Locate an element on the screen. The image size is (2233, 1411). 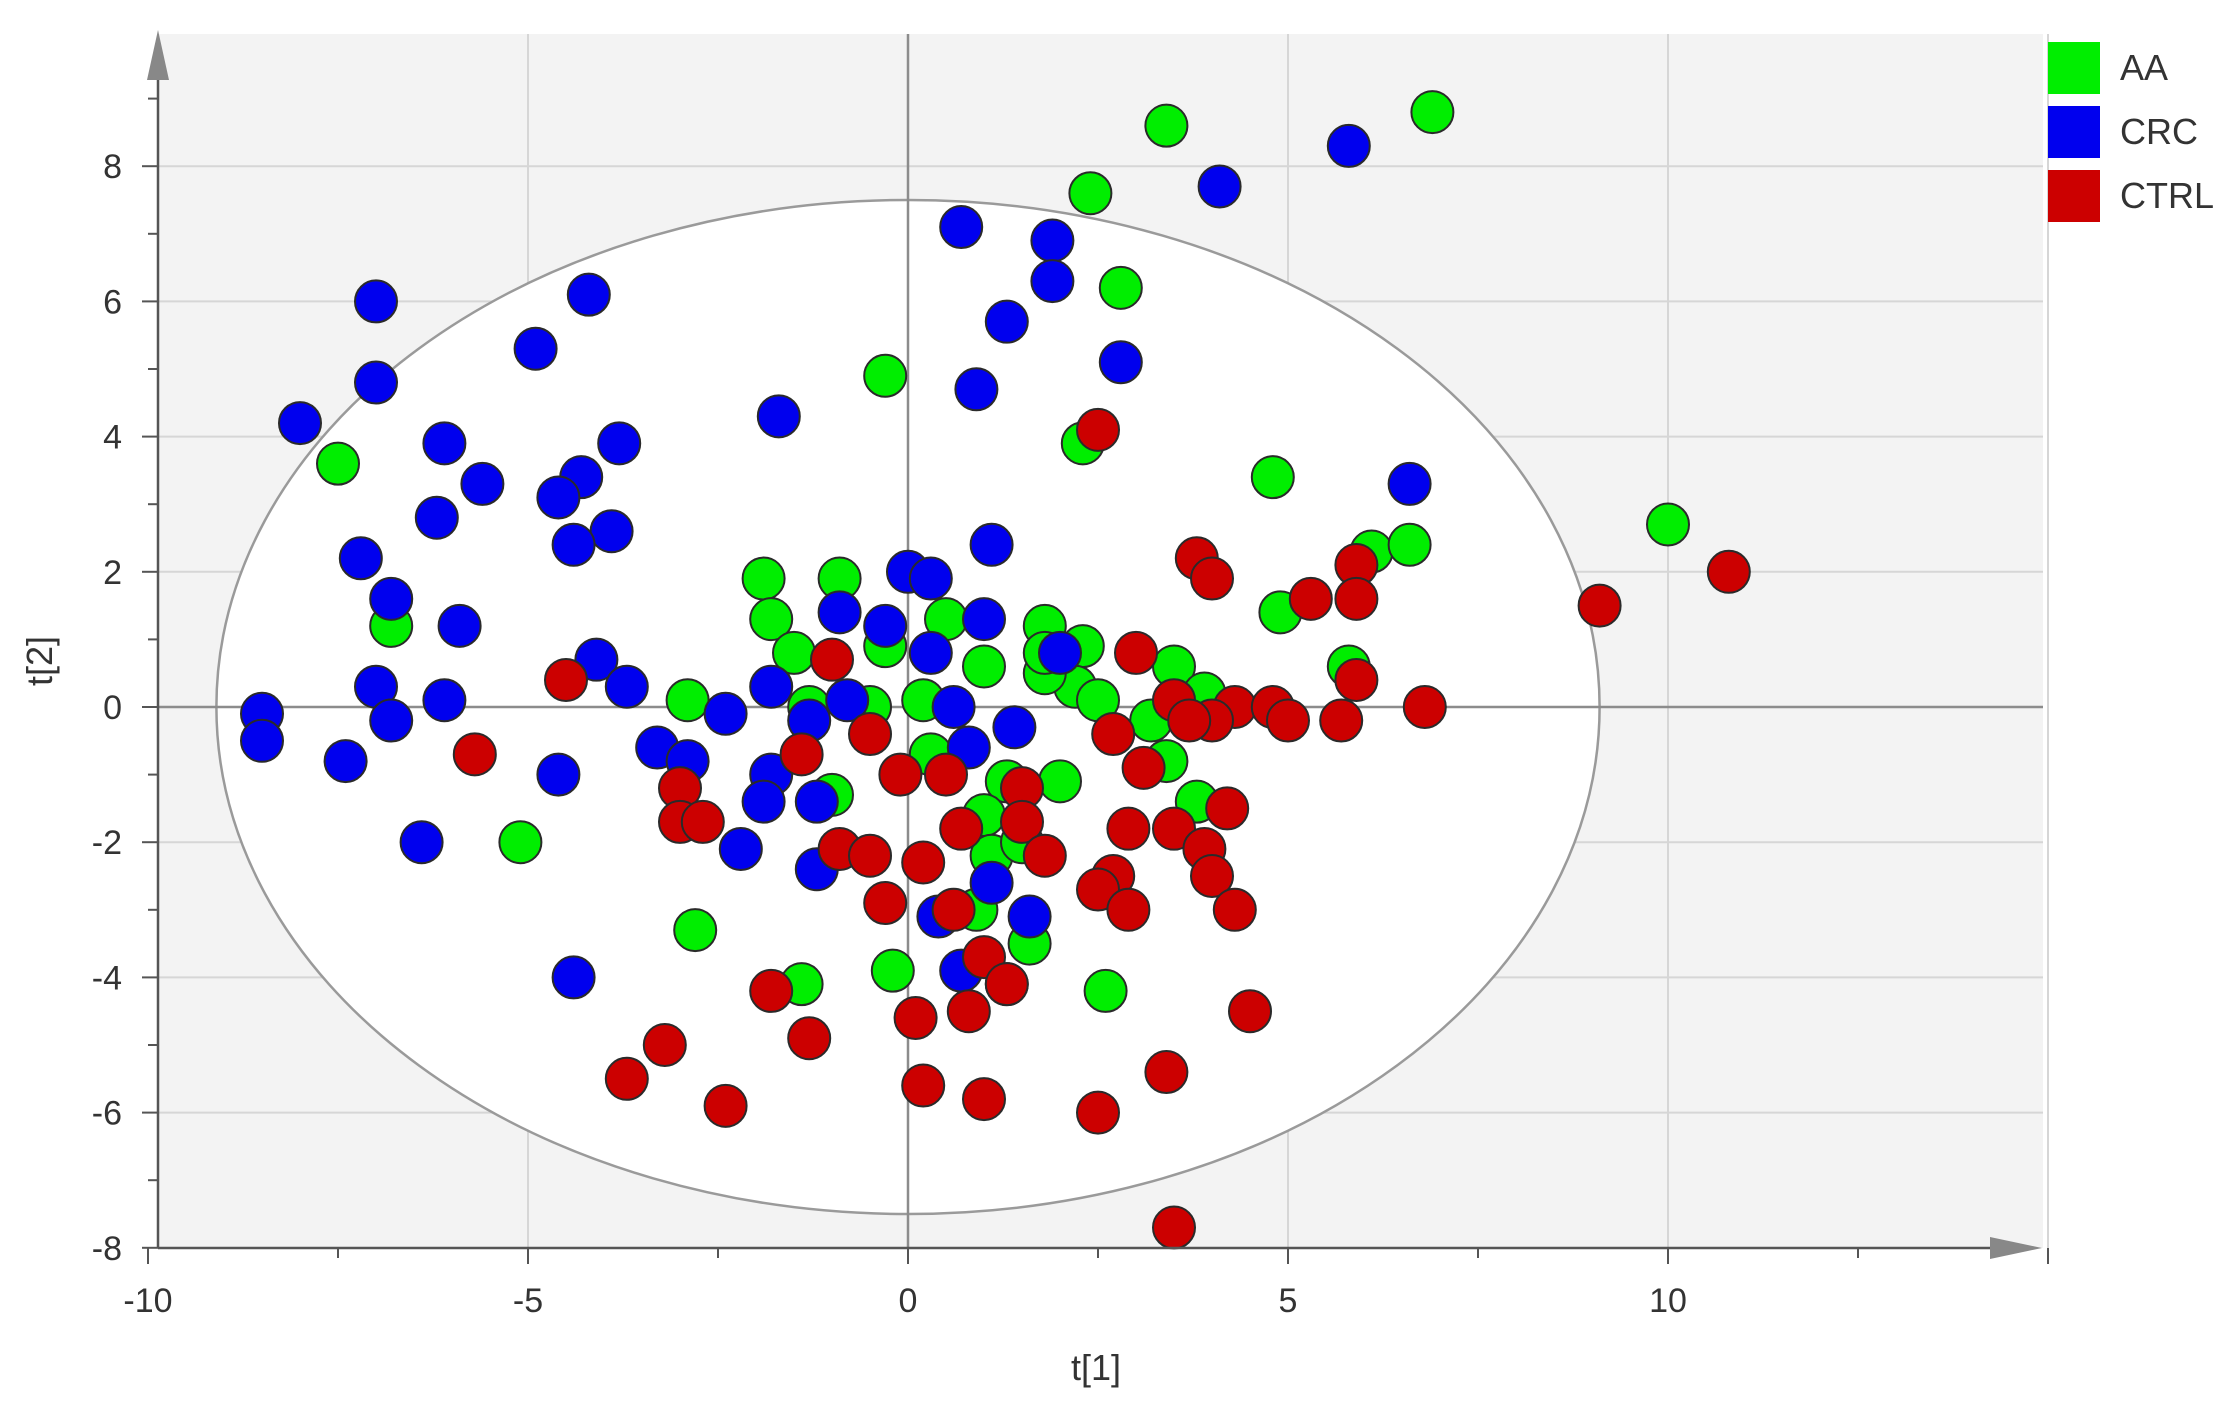
legend-swatch-crc is located at coordinates (2074, 132).